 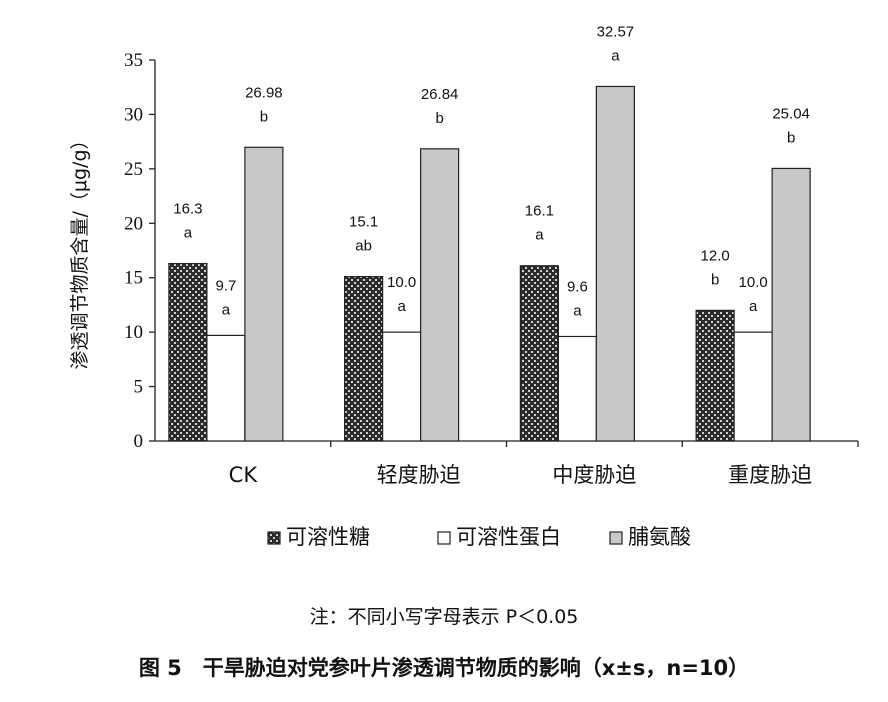 What do you see at coordinates (440, 94) in the screenshot?
I see `data-value-label: 26.84` at bounding box center [440, 94].